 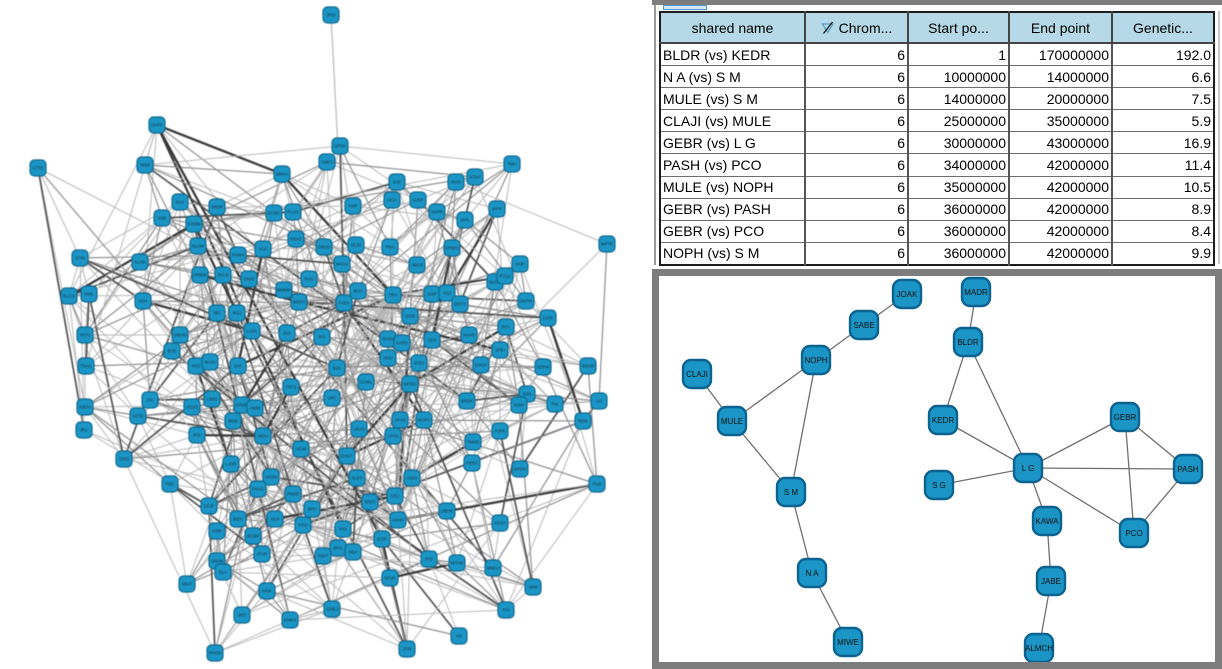 What do you see at coordinates (943, 420) in the screenshot?
I see `svg-text: KEDR` at bounding box center [943, 420].